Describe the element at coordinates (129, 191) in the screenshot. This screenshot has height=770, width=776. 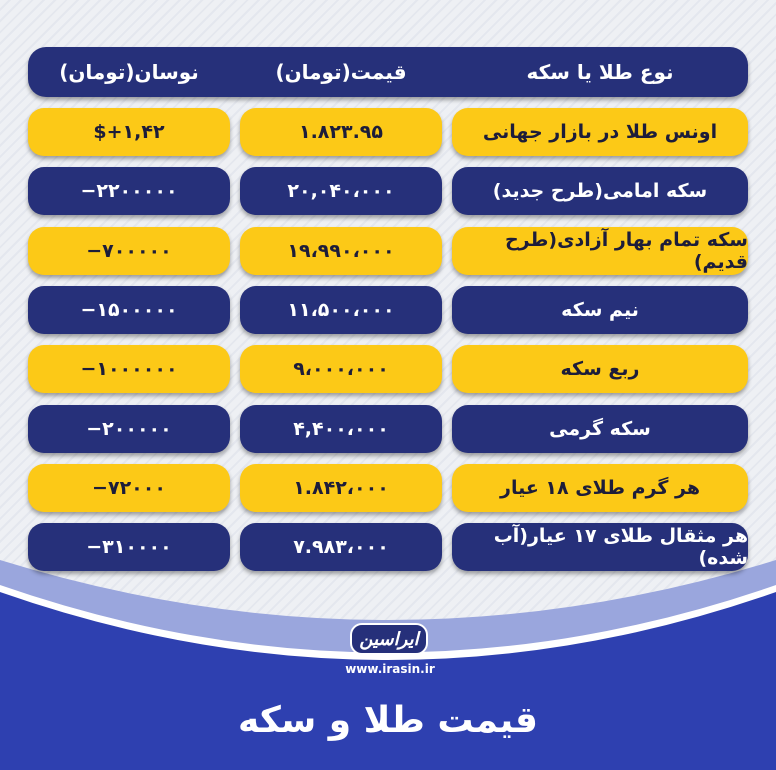
I see `item-change: −۲۲۰۰۰۰۰` at that location.